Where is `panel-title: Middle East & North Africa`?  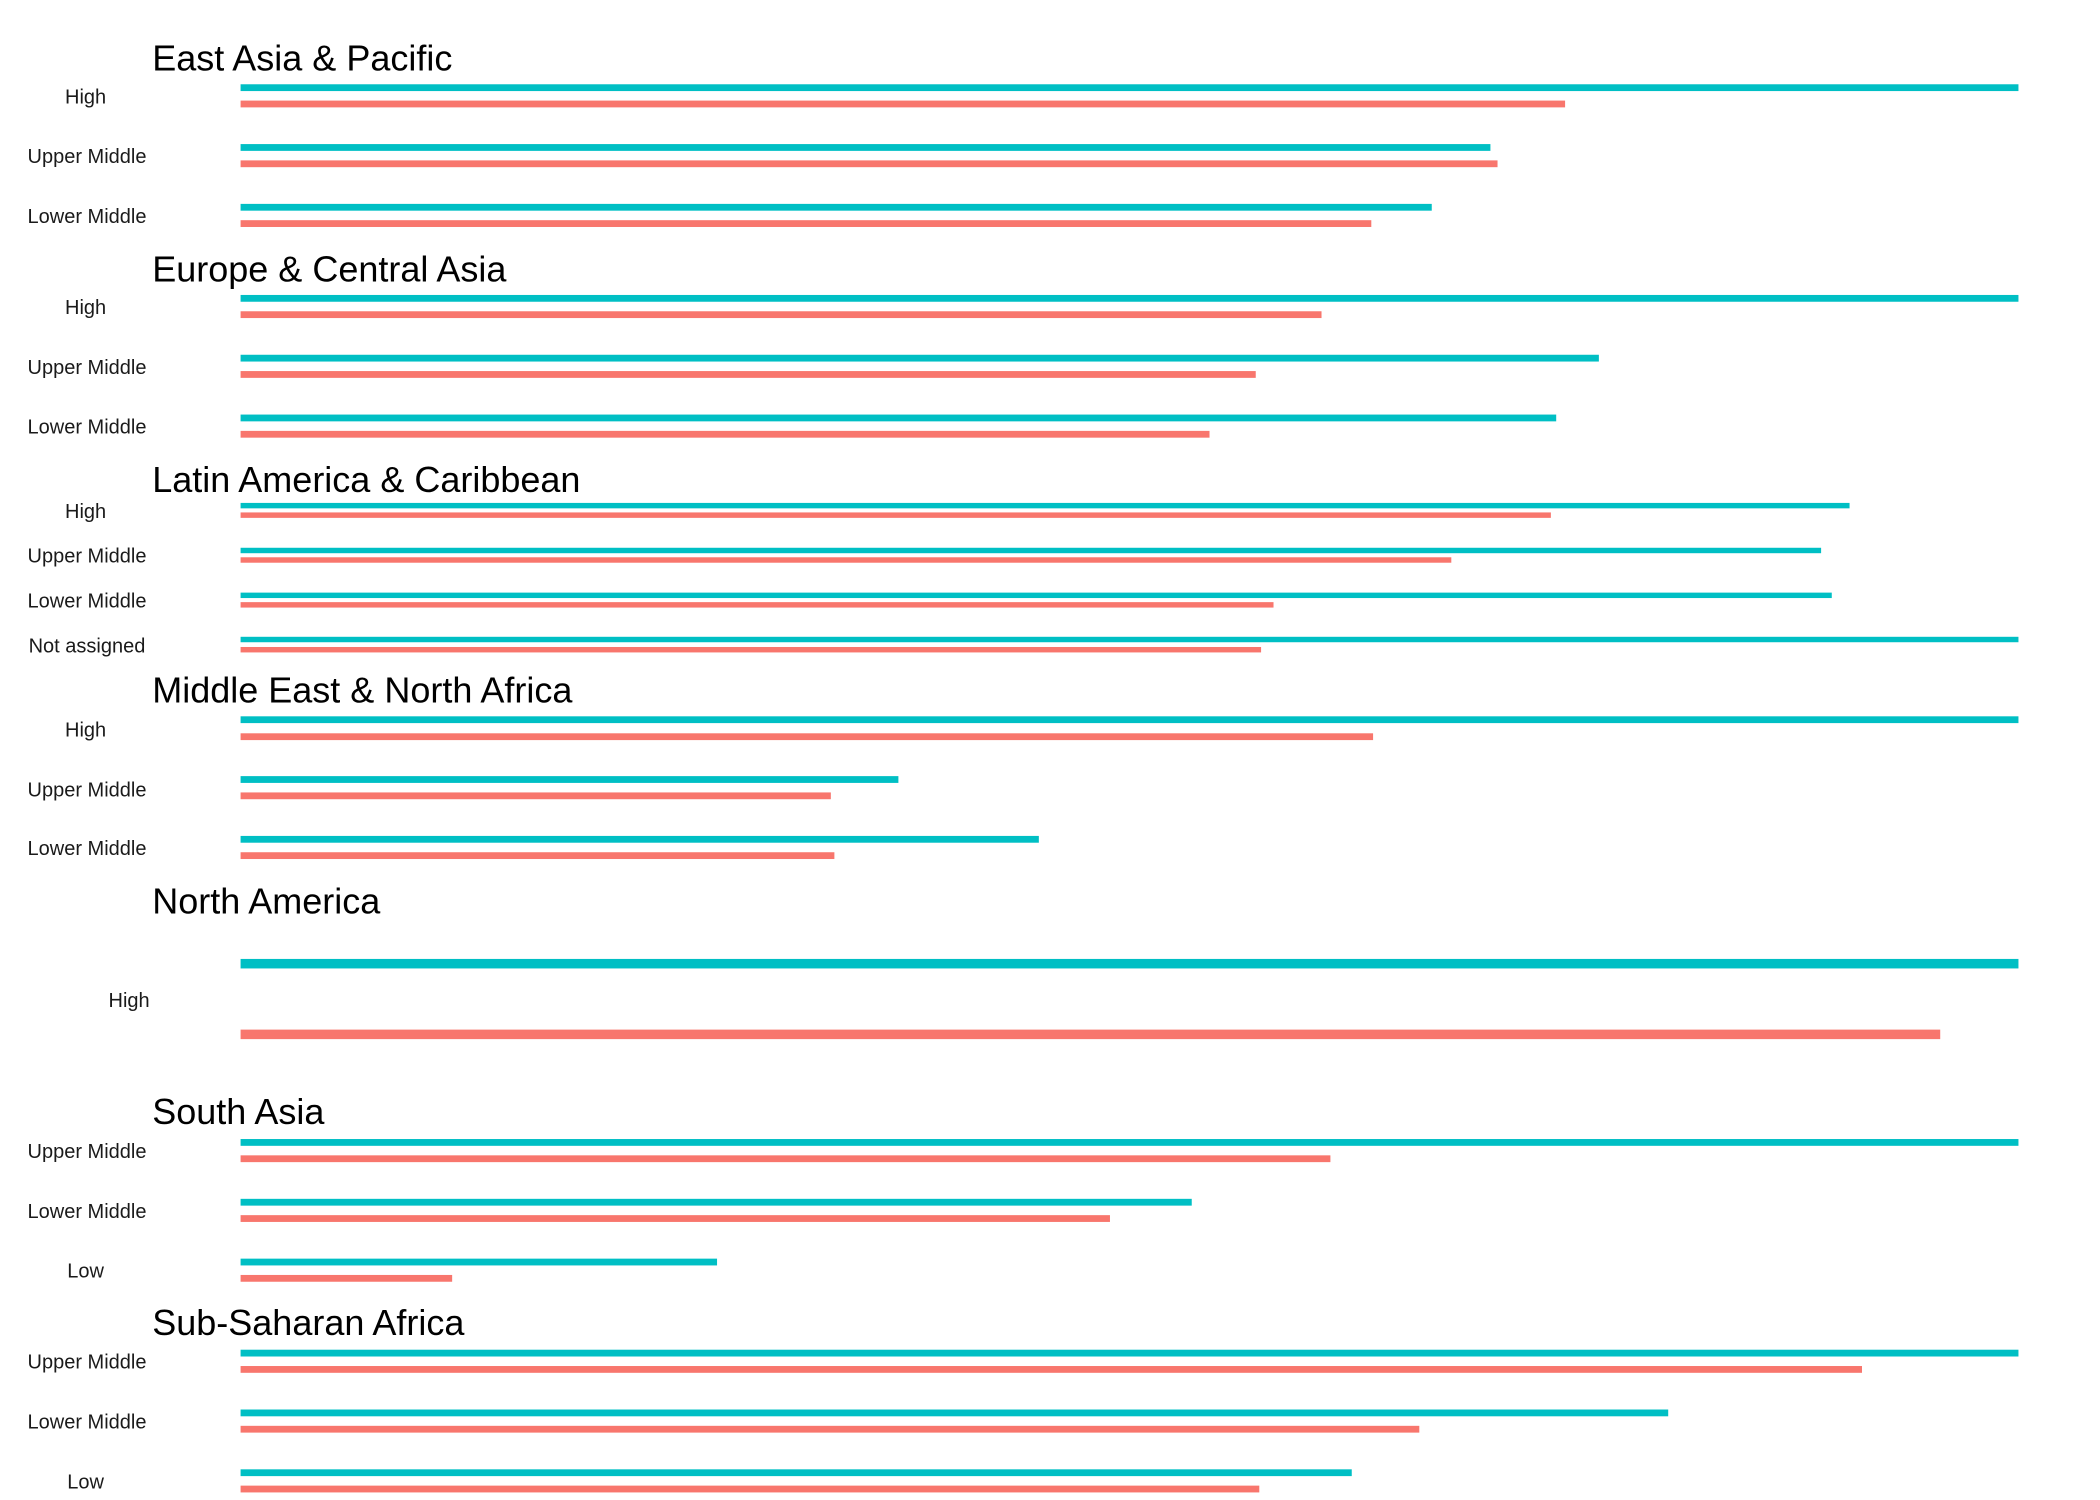 panel-title: Middle East & North Africa is located at coordinates (362, 690).